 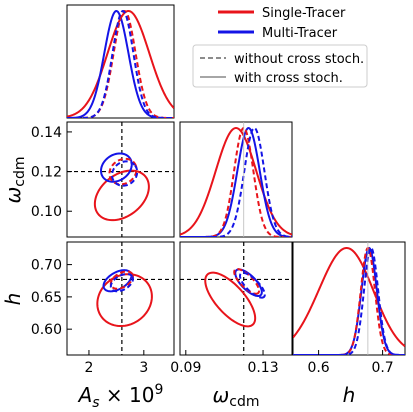 I want to click on panel-frame-h-vs-h, so click(x=349, y=298).